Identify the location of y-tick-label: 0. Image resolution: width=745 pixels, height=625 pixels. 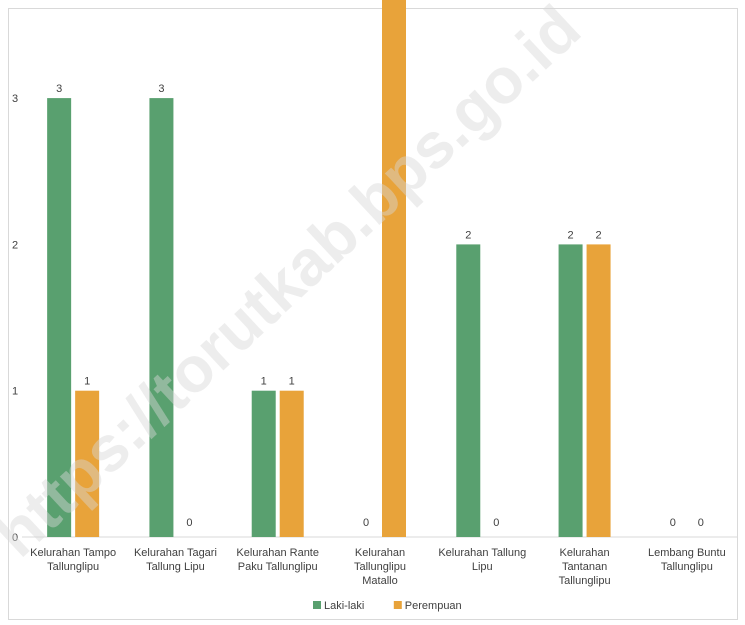
(15, 538).